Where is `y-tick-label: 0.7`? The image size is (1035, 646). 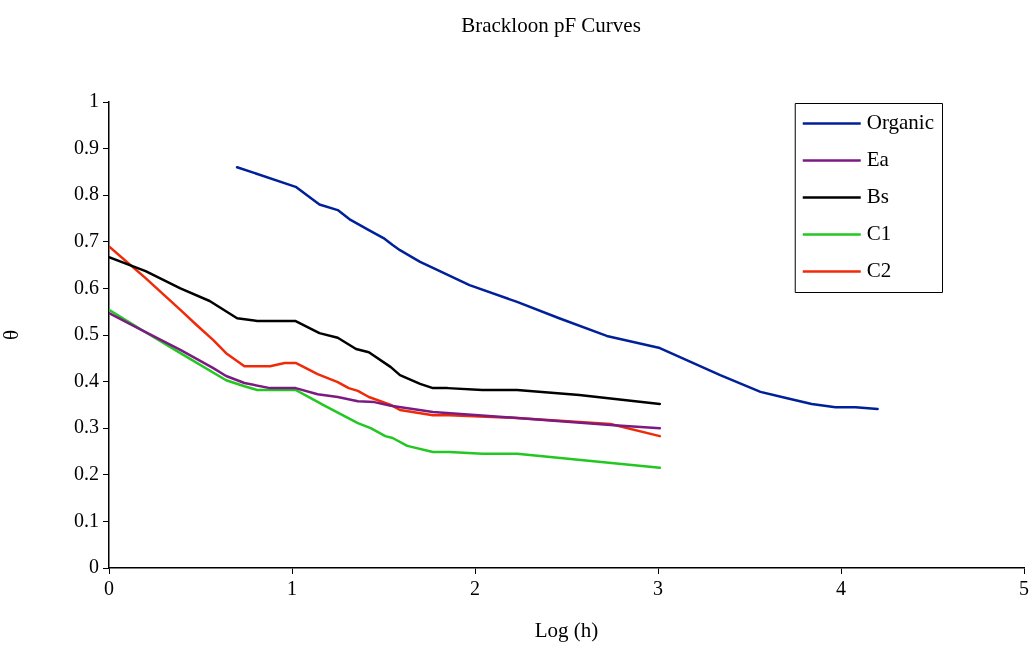 y-tick-label: 0.7 is located at coordinates (86, 240).